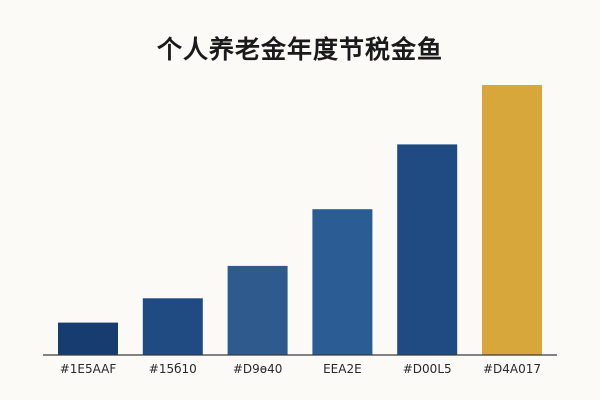 This screenshot has height=400, width=600. What do you see at coordinates (173, 369) in the screenshot?
I see `x-tick-label-2: #15б10` at bounding box center [173, 369].